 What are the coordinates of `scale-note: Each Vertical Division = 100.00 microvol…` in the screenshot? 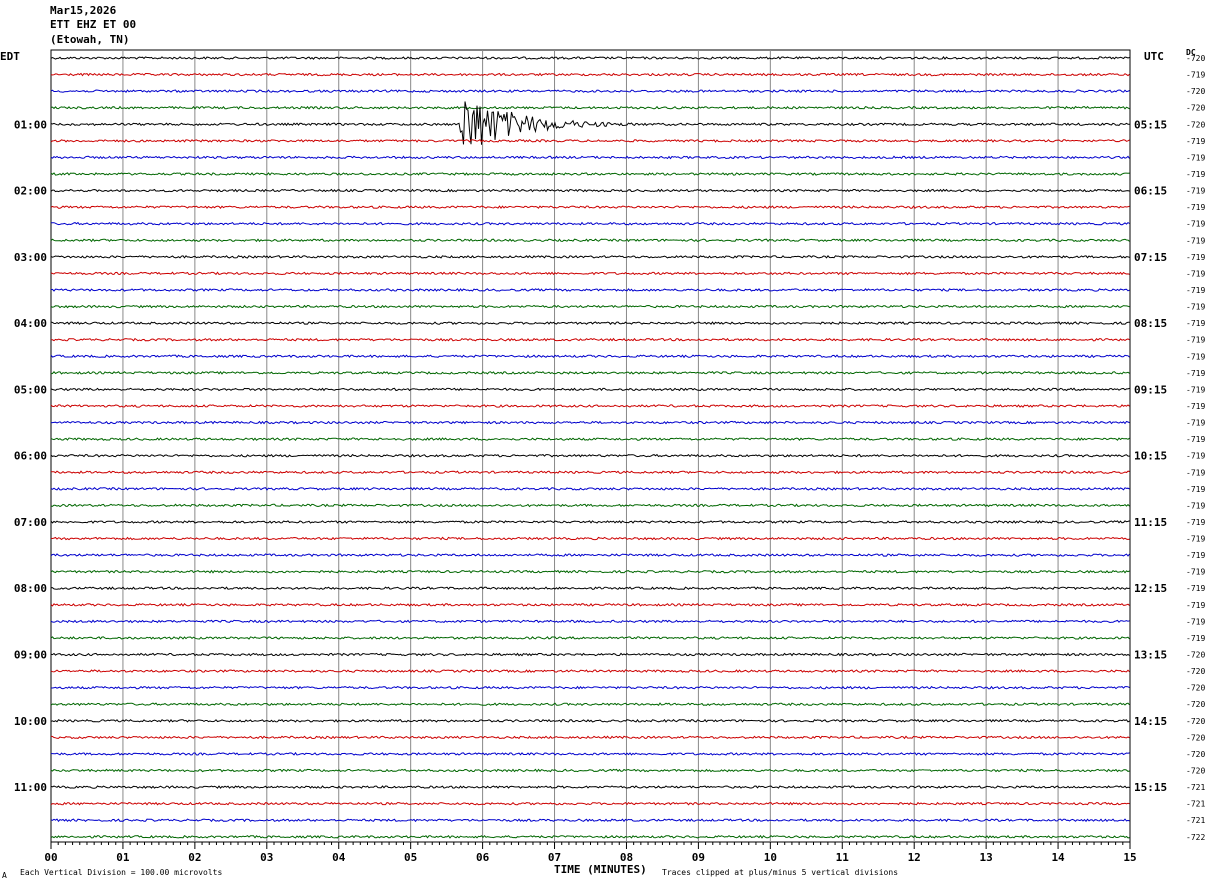 It's located at (121, 872).